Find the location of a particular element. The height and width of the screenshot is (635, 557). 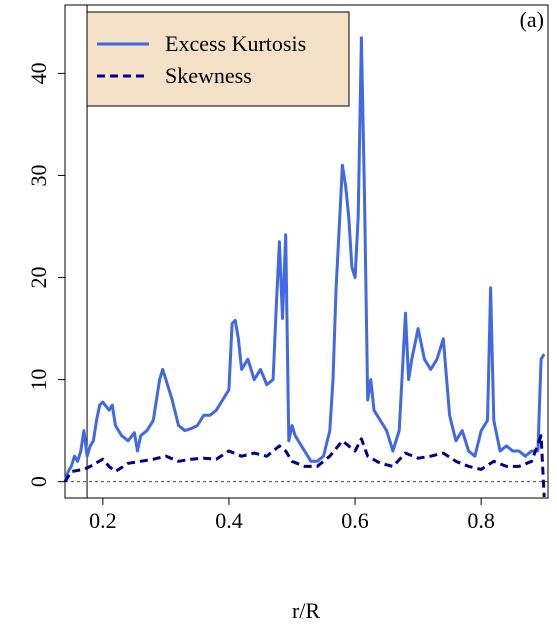

data-line is located at coordinates (304, 466).